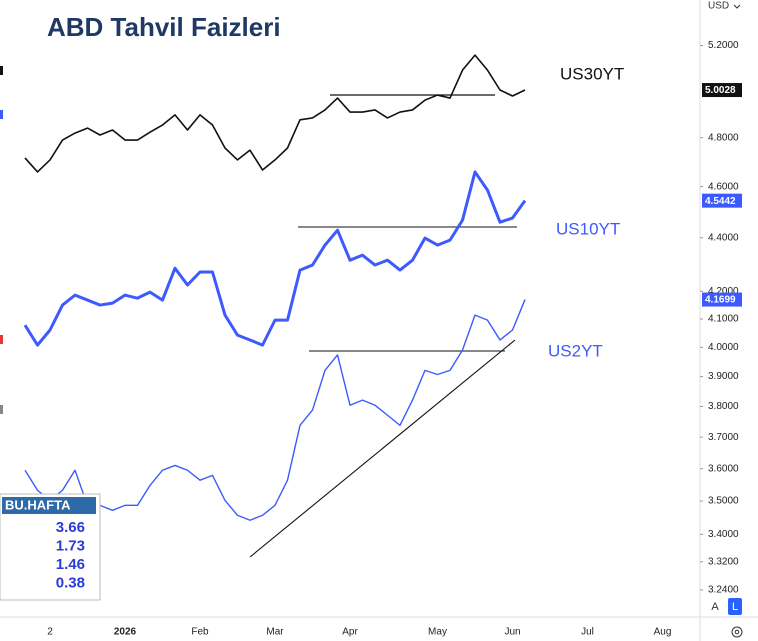 The height and width of the screenshot is (641, 758). What do you see at coordinates (723, 137) in the screenshot?
I see `y-tick-label: 4.8000` at bounding box center [723, 137].